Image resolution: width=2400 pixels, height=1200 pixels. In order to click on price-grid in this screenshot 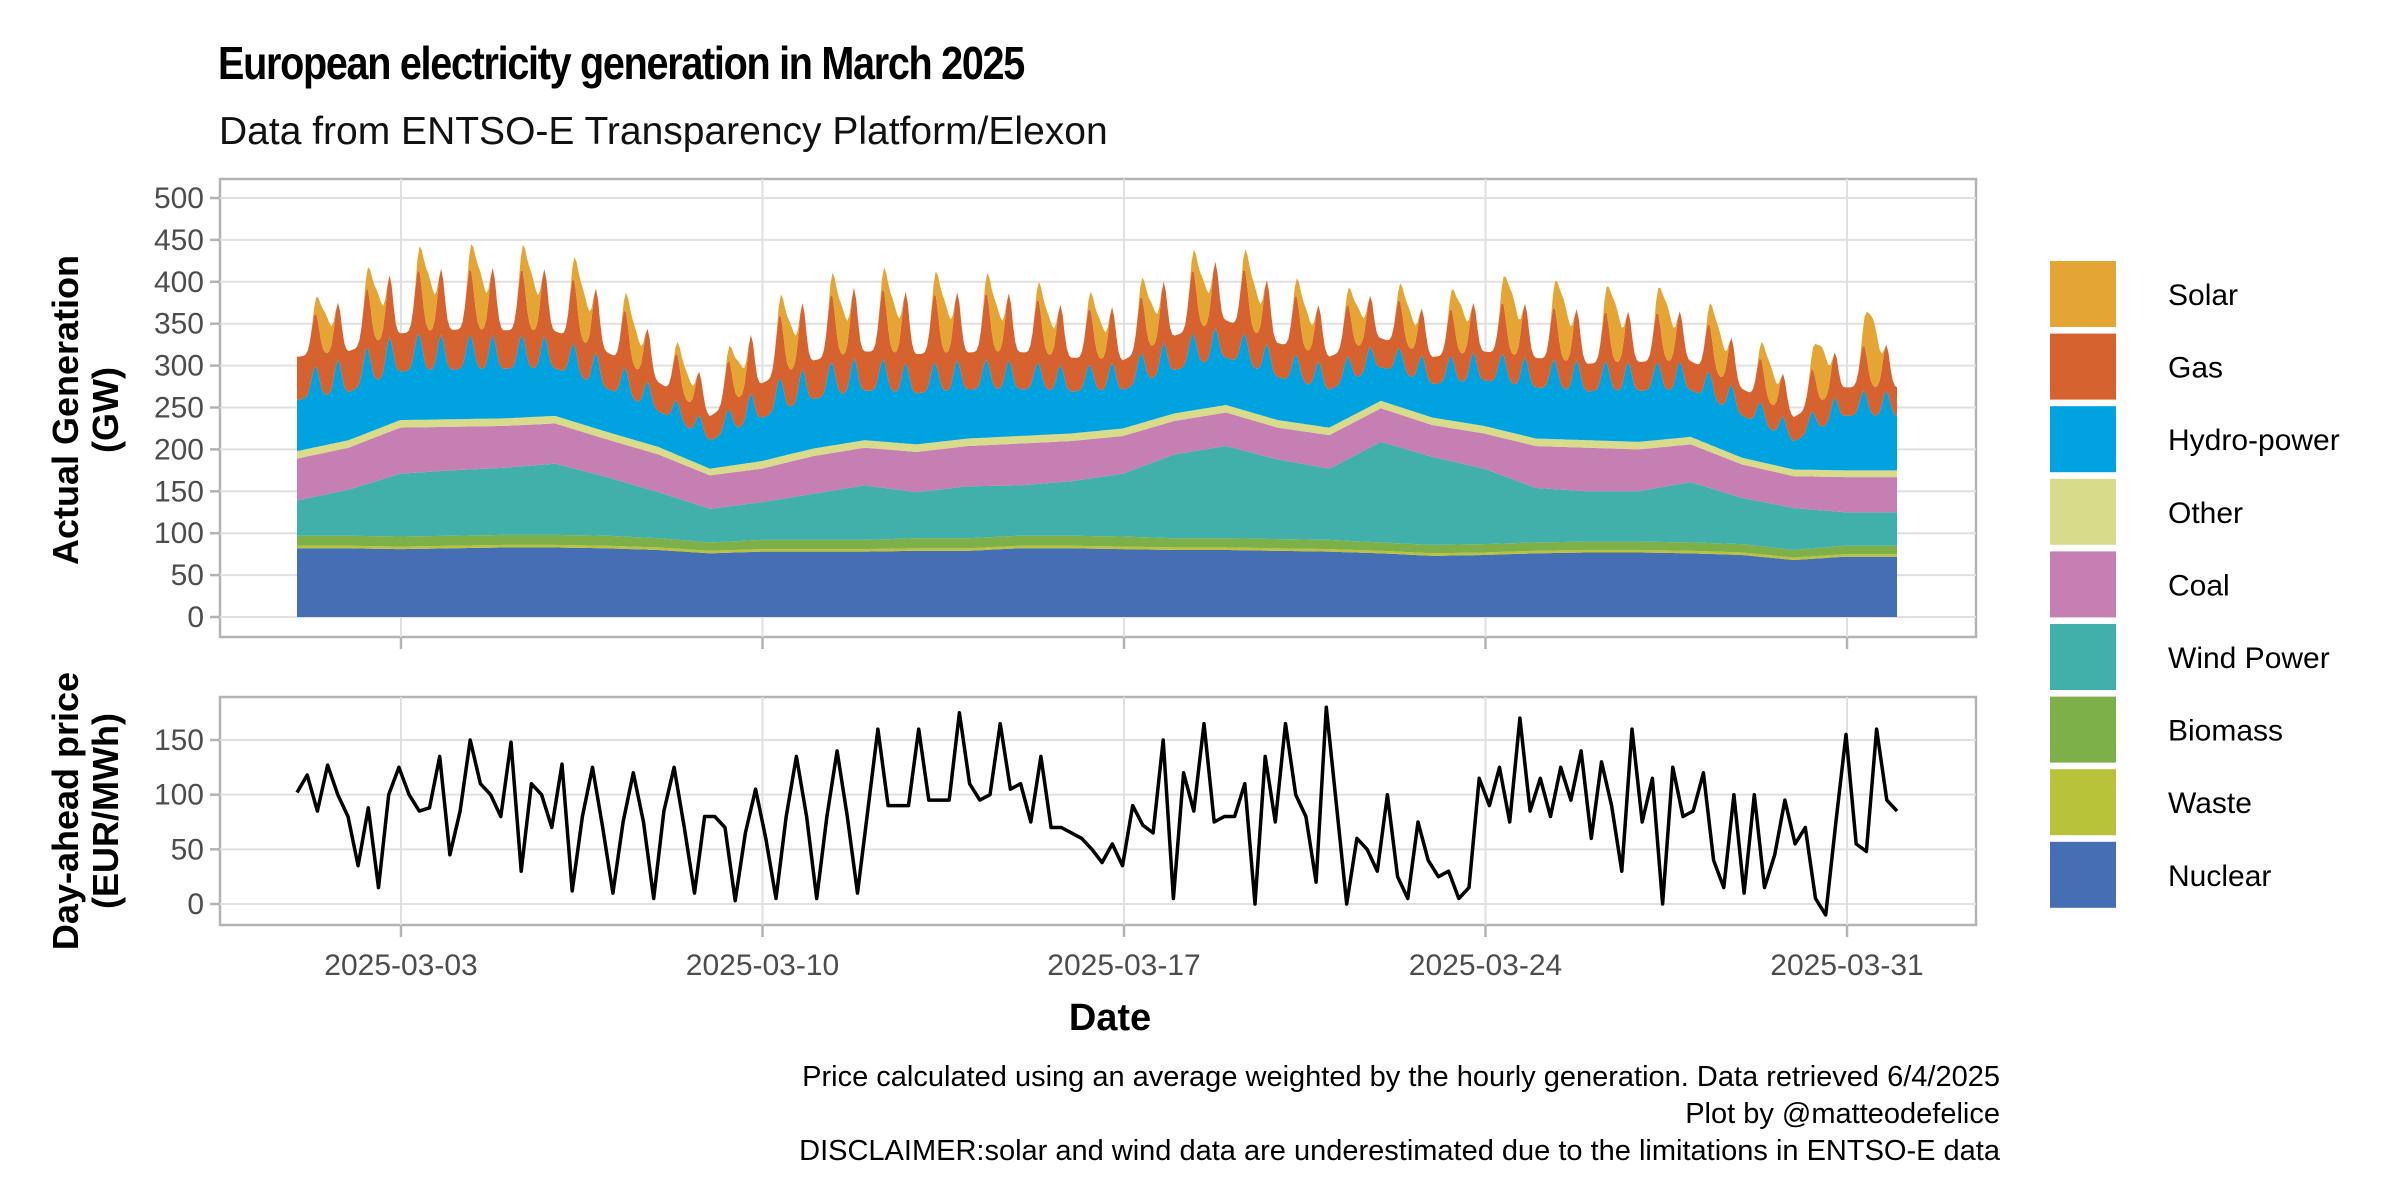, I will do `click(1098, 811)`.